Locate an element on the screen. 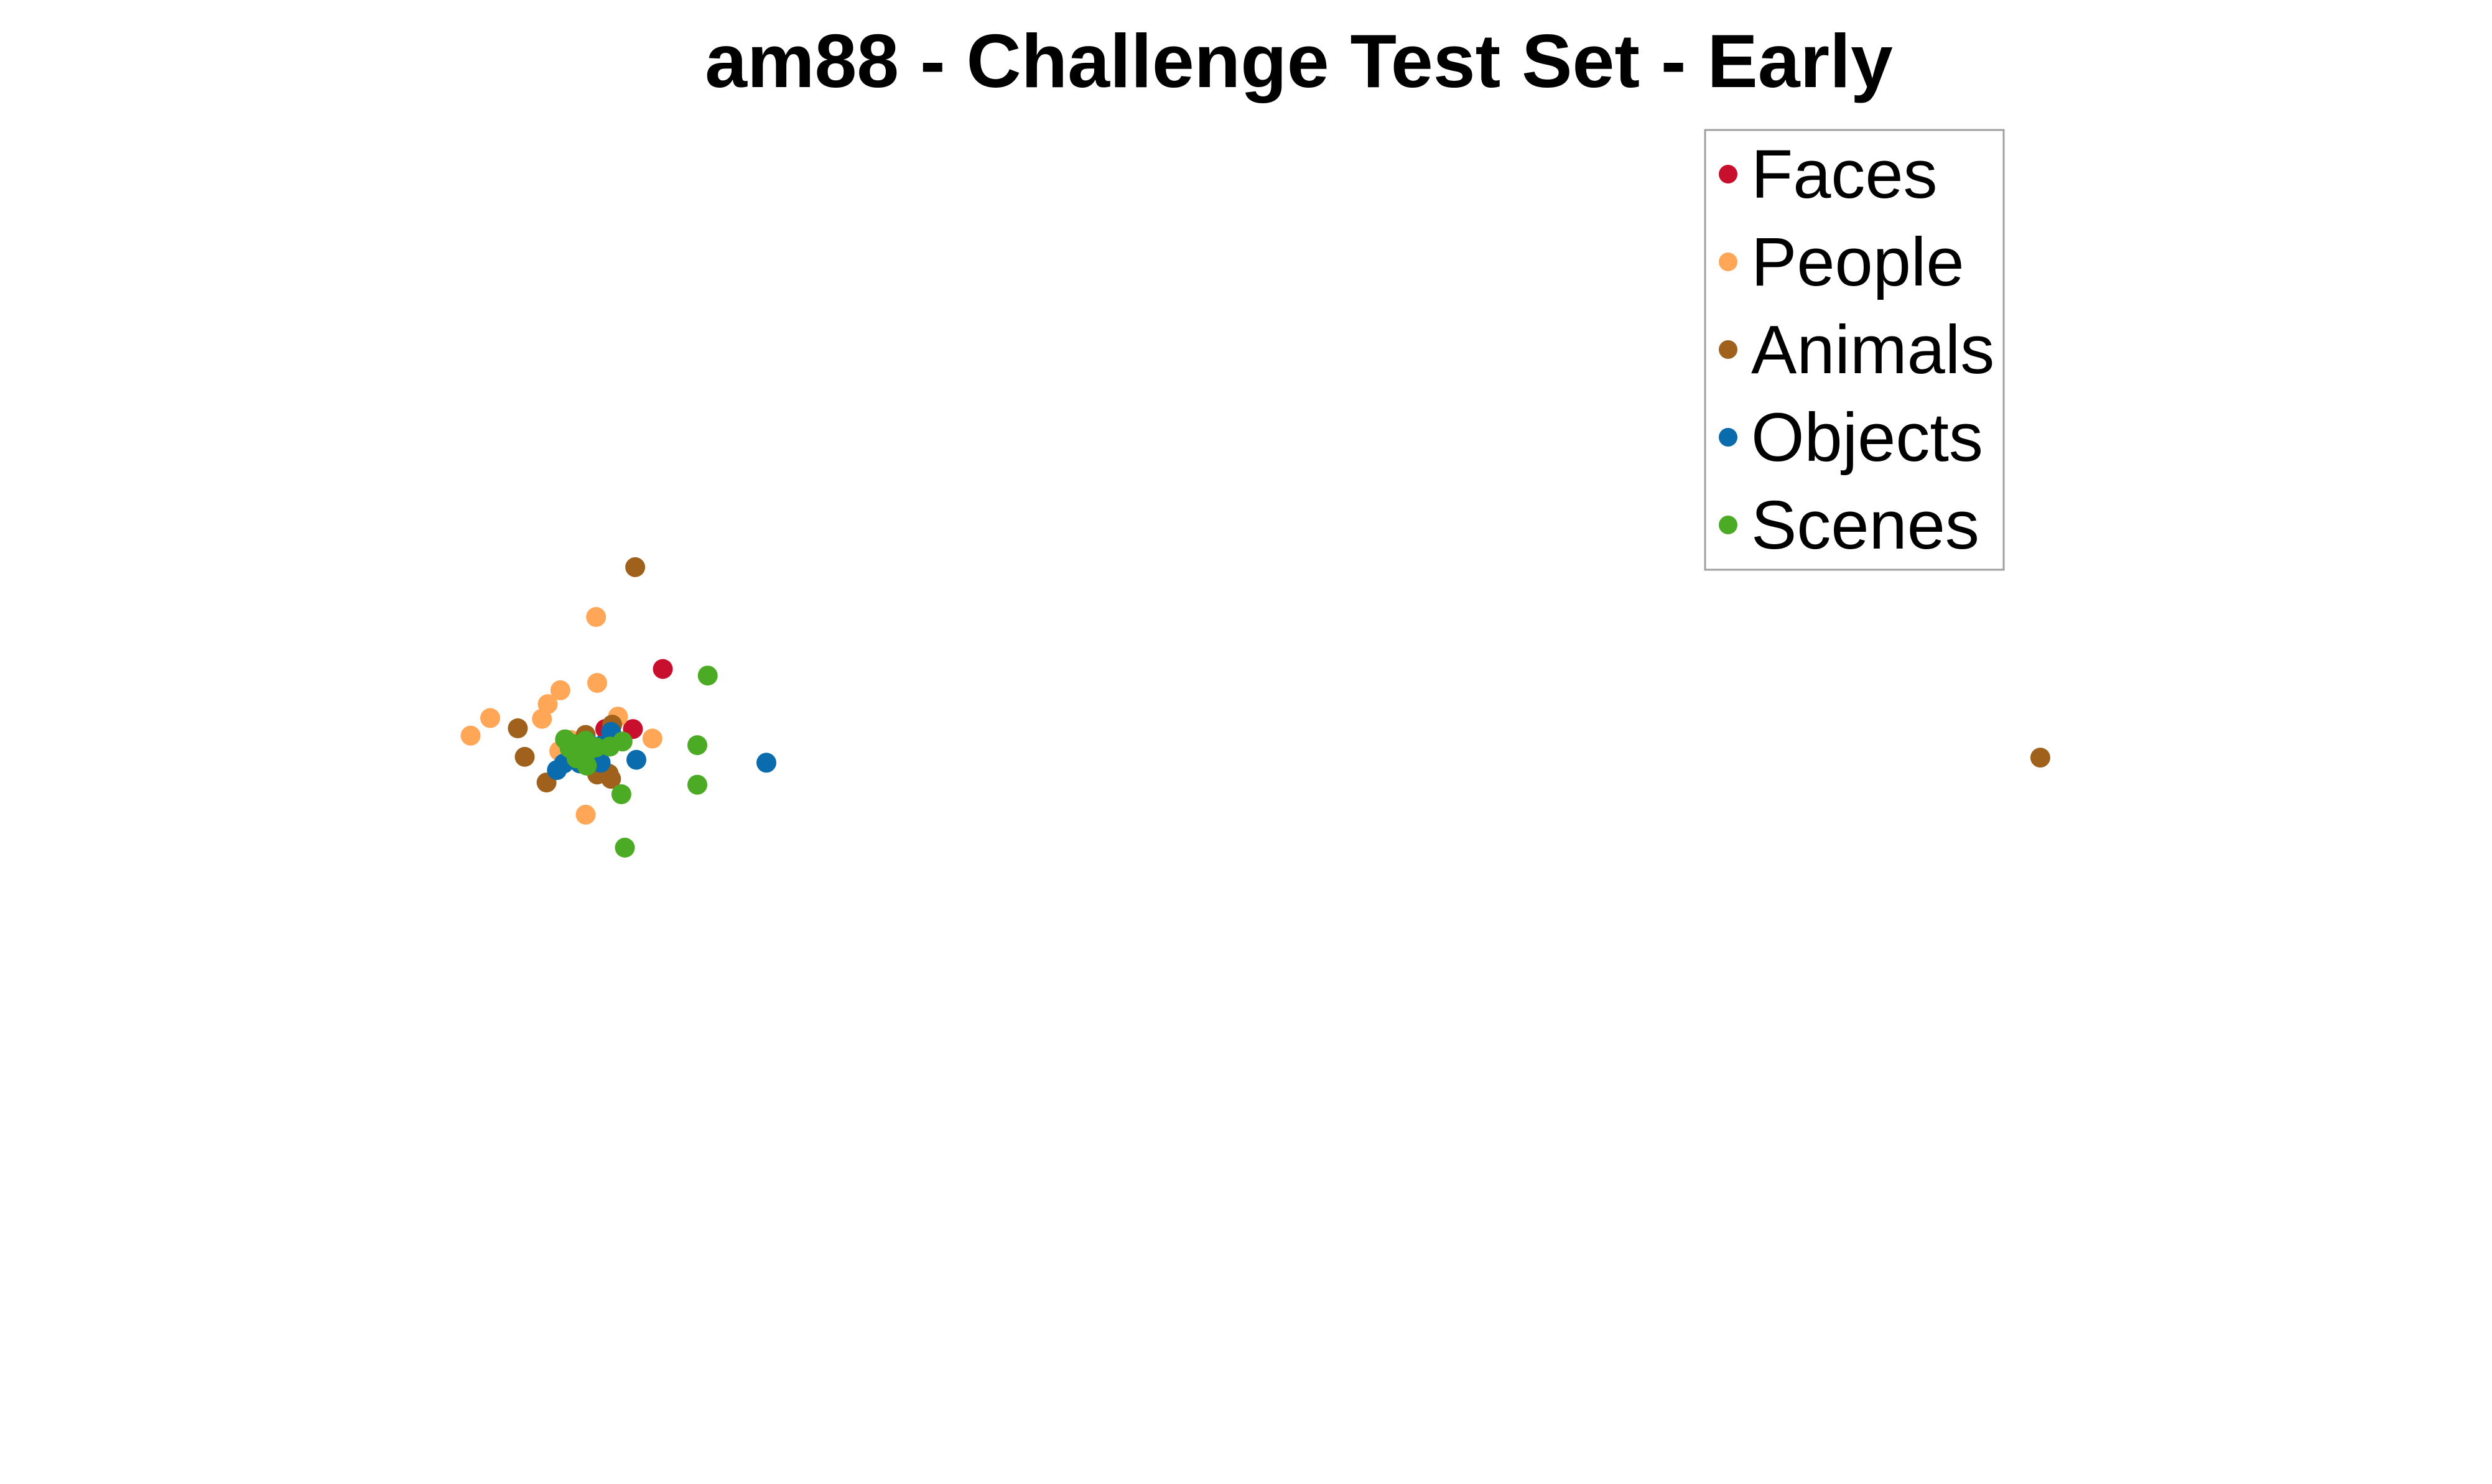 The image size is (2492, 1484). legend-label-animals: Animals is located at coordinates (1872, 350).